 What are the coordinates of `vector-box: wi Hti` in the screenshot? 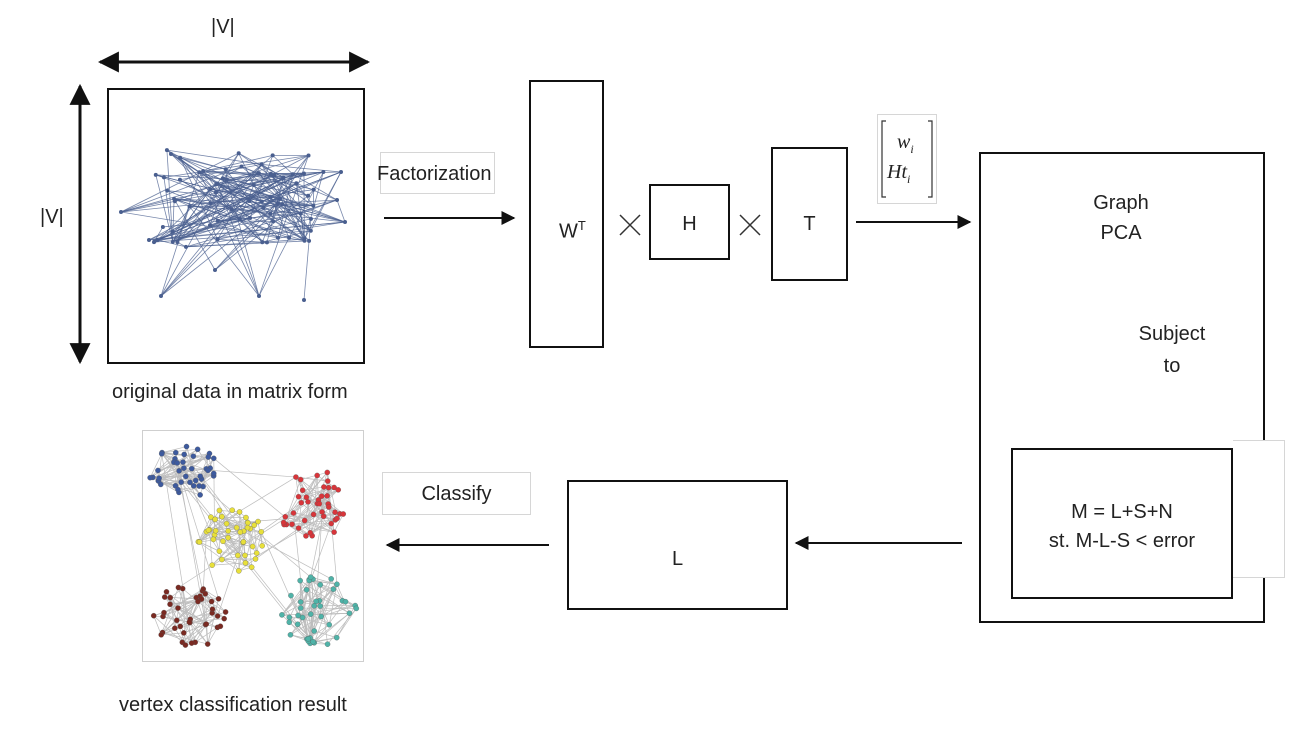 It's located at (907, 159).